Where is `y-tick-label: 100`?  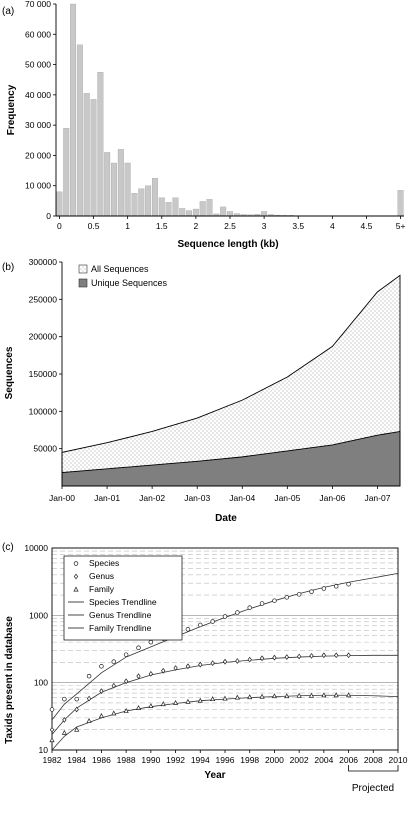 y-tick-label: 100 is located at coordinates (41, 683).